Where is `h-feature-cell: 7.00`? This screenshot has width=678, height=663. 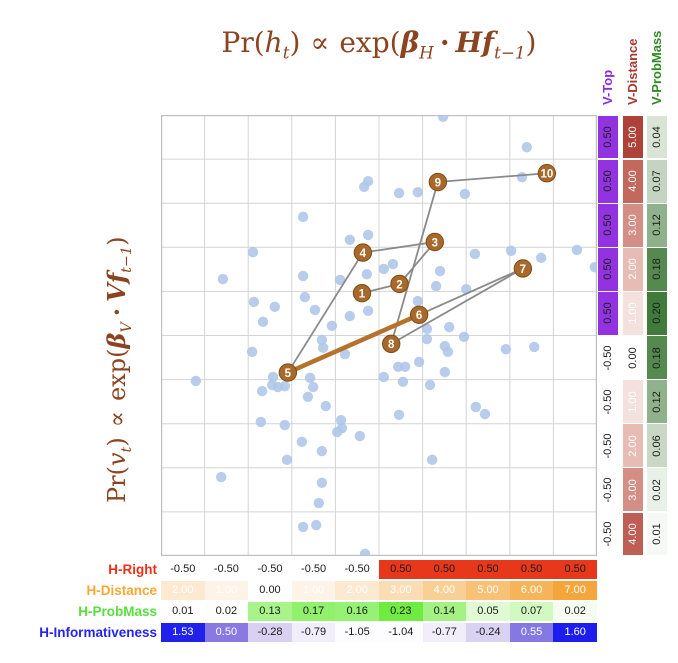
h-feature-cell: 7.00 is located at coordinates (575, 590).